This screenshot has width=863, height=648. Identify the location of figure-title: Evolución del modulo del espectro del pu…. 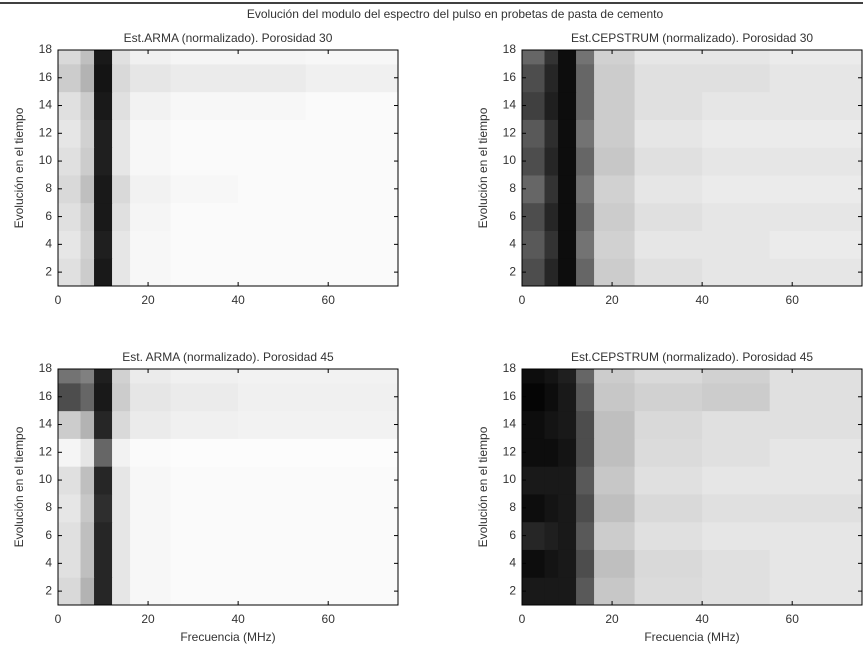
(455, 14).